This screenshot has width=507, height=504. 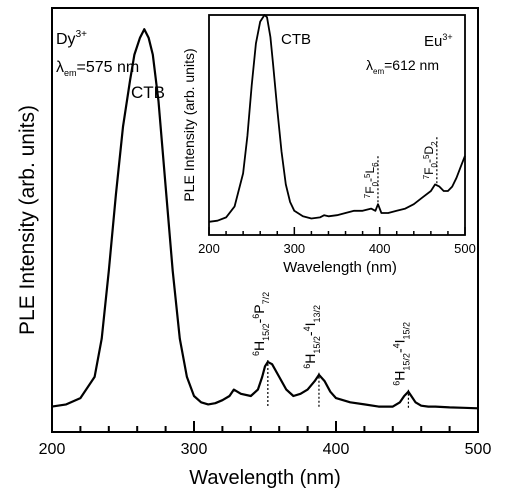 I want to click on inset-transition-annotations: 7F0-5L6 7F0-5D2, so click(x=401, y=170).